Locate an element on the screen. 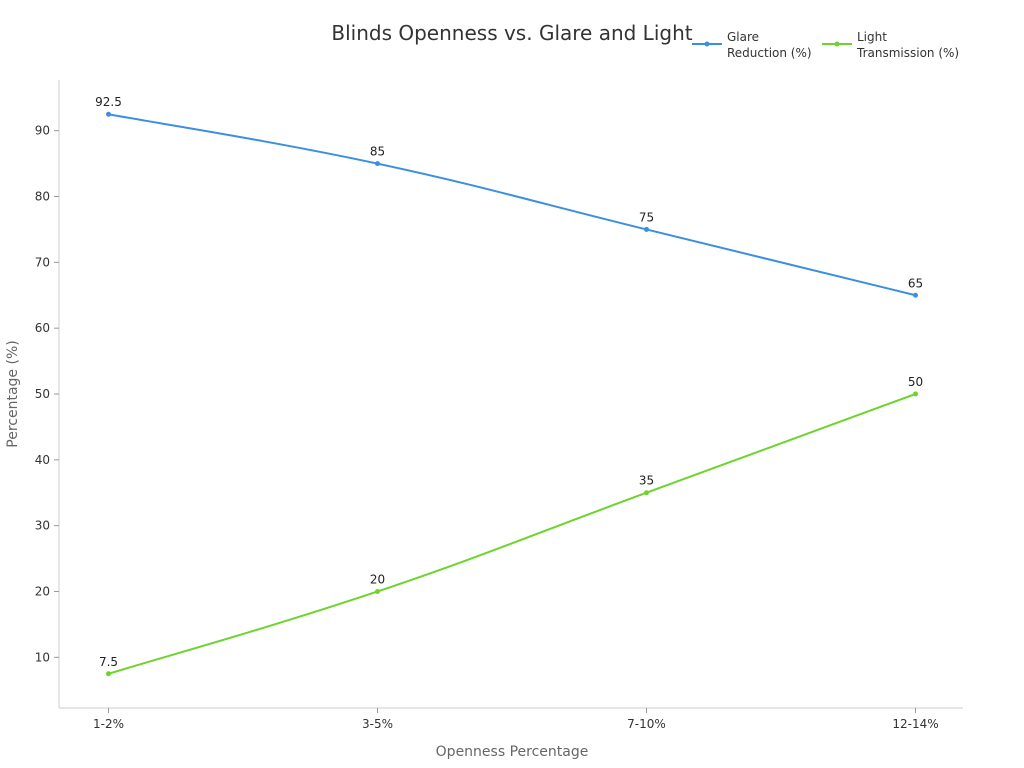 This screenshot has width=1024, height=768. legend-label: Transmission (%) is located at coordinates (907, 53).